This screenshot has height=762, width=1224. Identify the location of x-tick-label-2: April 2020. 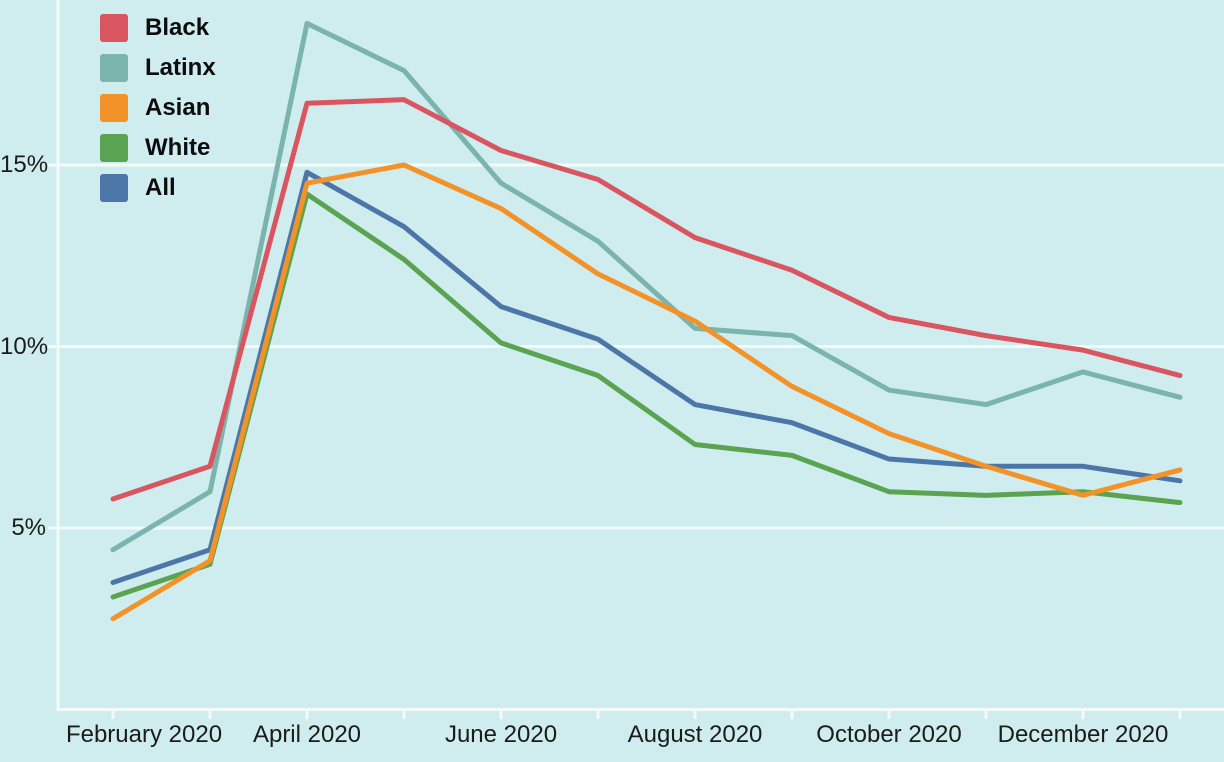
(307, 734).